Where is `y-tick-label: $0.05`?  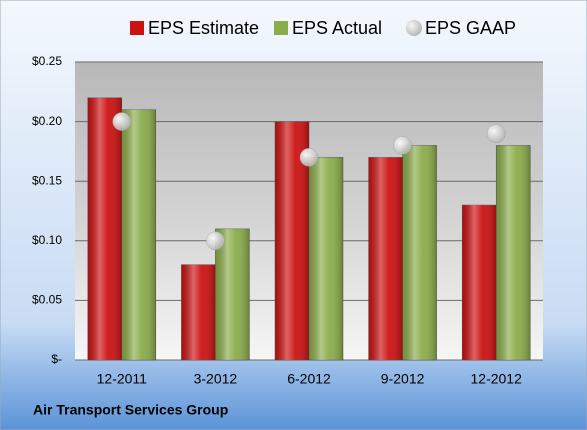 y-tick-label: $0.05 is located at coordinates (47, 300).